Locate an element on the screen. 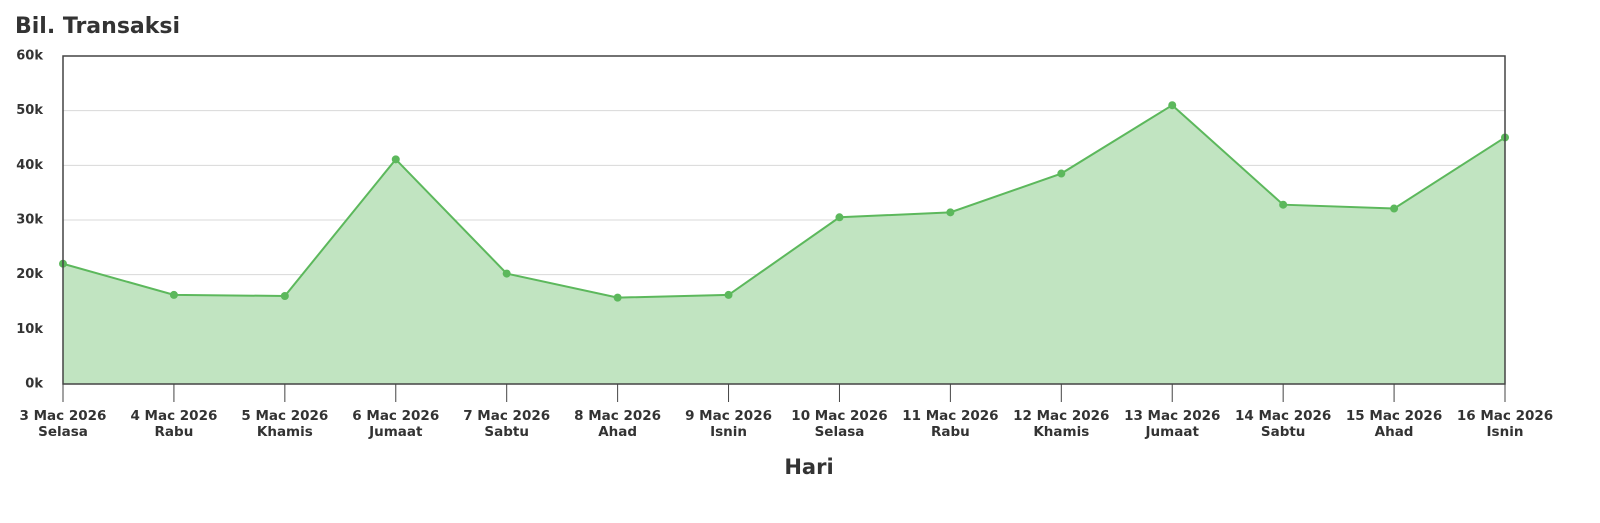  x-tick-label: 11 Mac 2026 is located at coordinates (950, 416).